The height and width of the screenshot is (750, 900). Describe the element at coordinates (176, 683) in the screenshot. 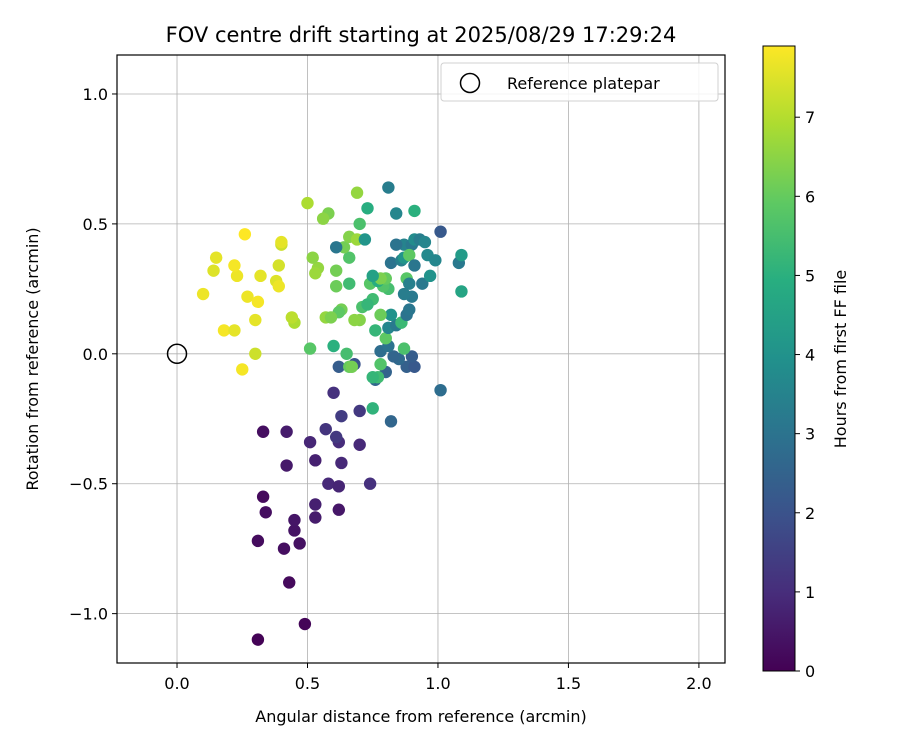

I see `x-tick-label: 0.0` at that location.